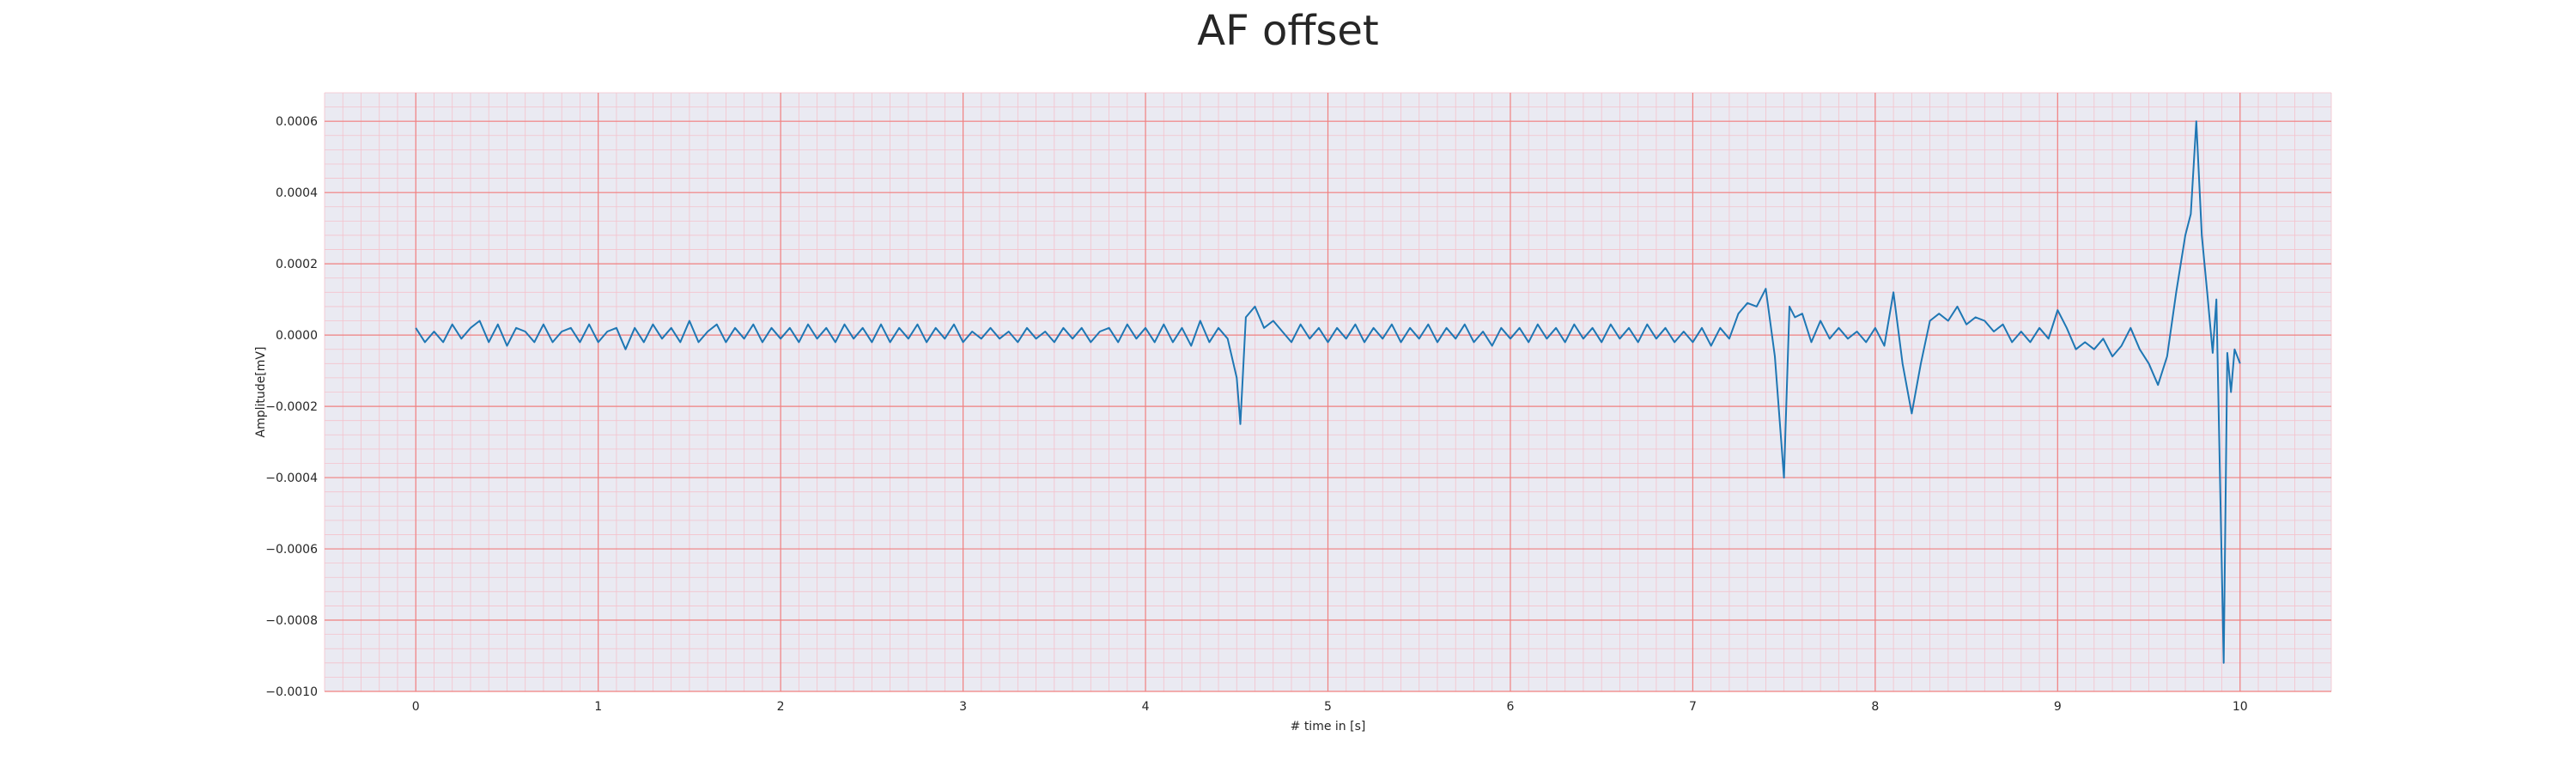 This screenshot has width=2576, height=773. Describe the element at coordinates (781, 707) in the screenshot. I see `x-tick-label: 2` at that location.